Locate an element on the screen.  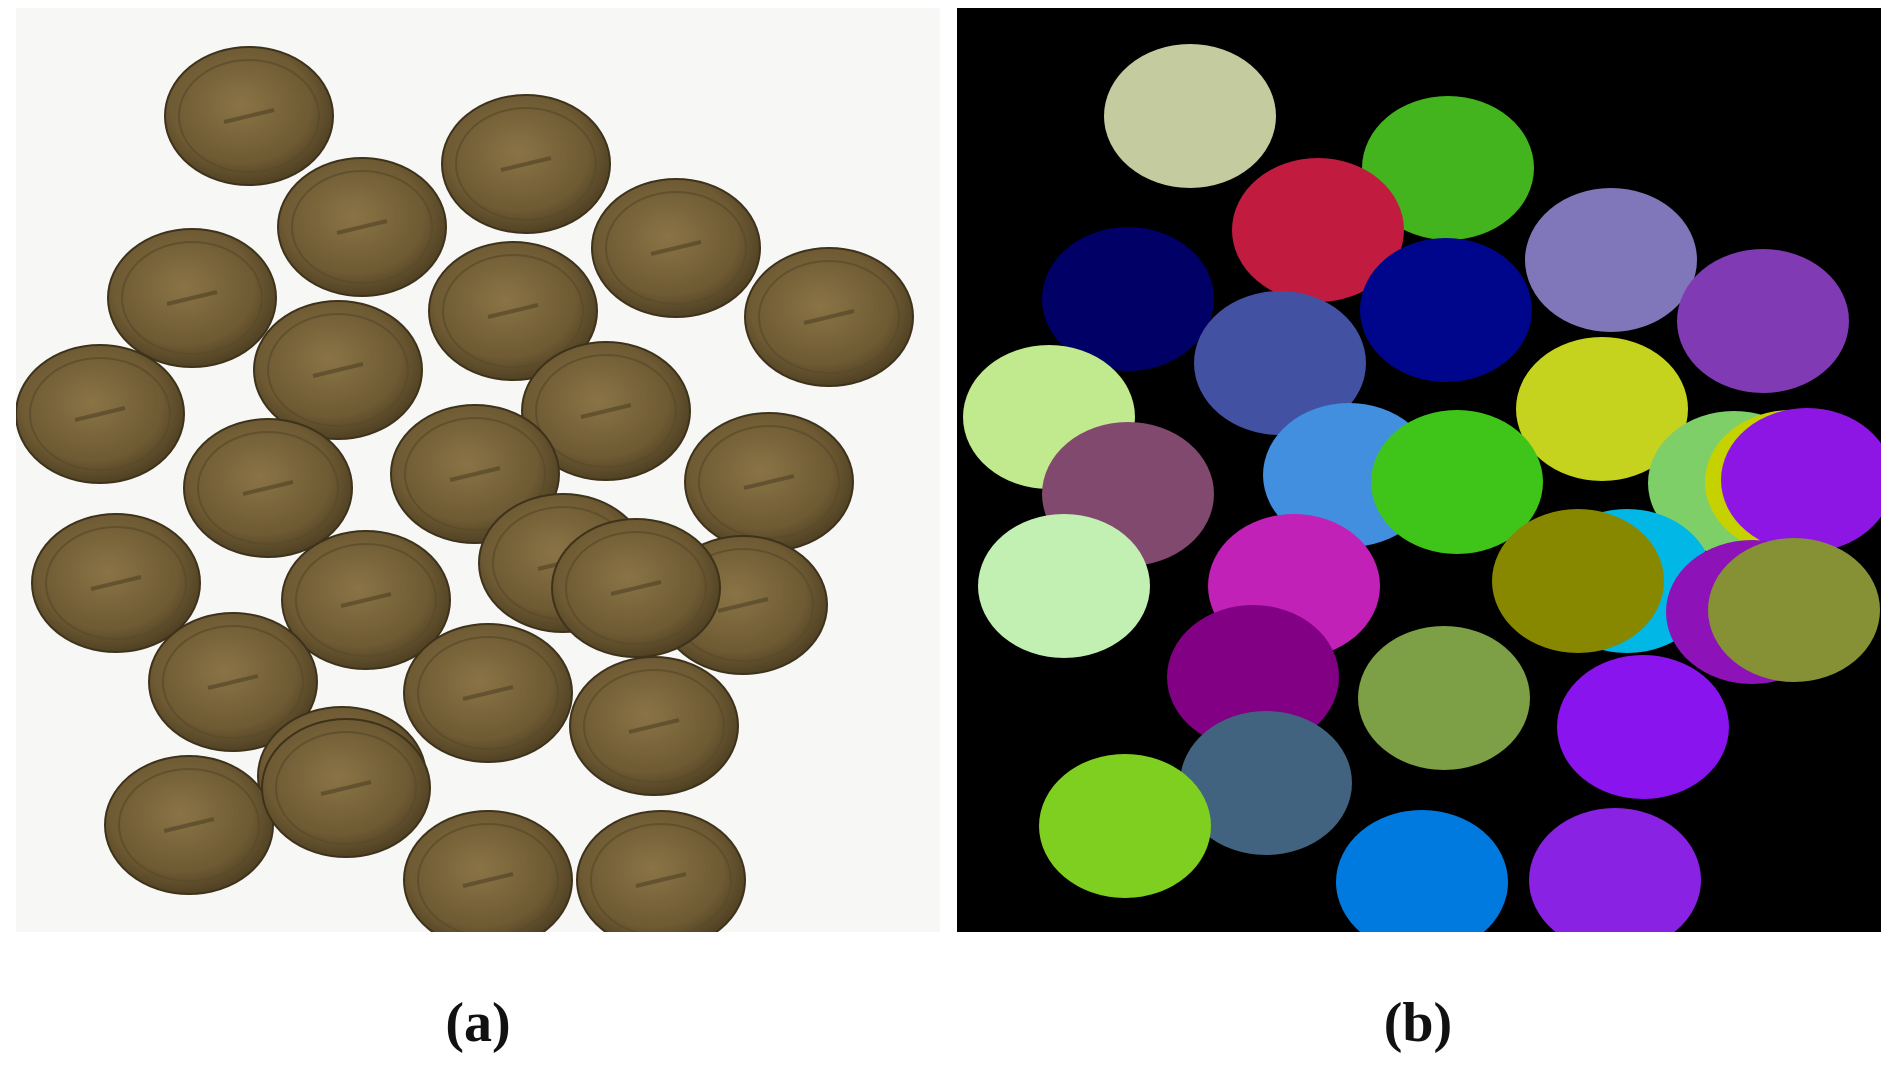
caption-a: (a) is located at coordinates (478, 1023).